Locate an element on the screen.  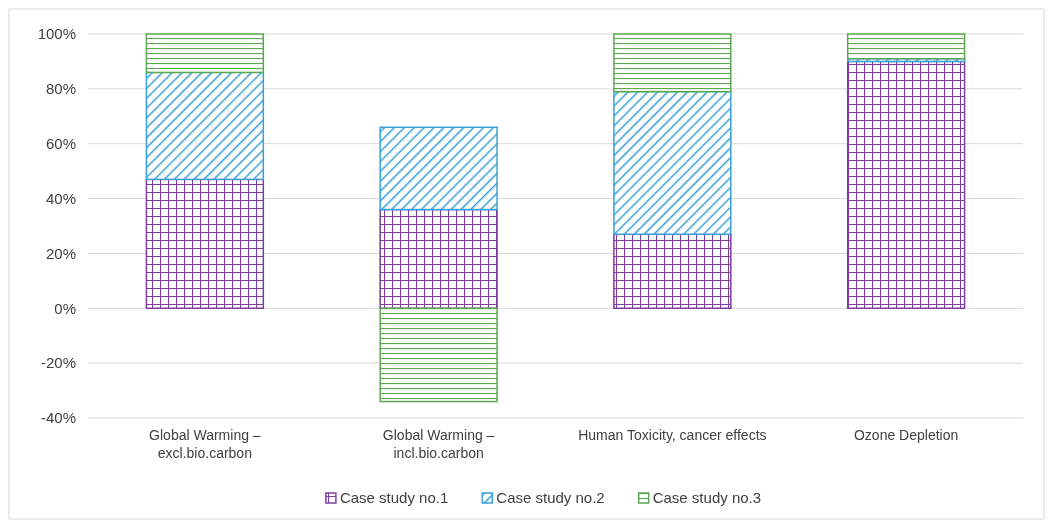
x-tick-label: Human Toxicity, cancer effects is located at coordinates (672, 435).